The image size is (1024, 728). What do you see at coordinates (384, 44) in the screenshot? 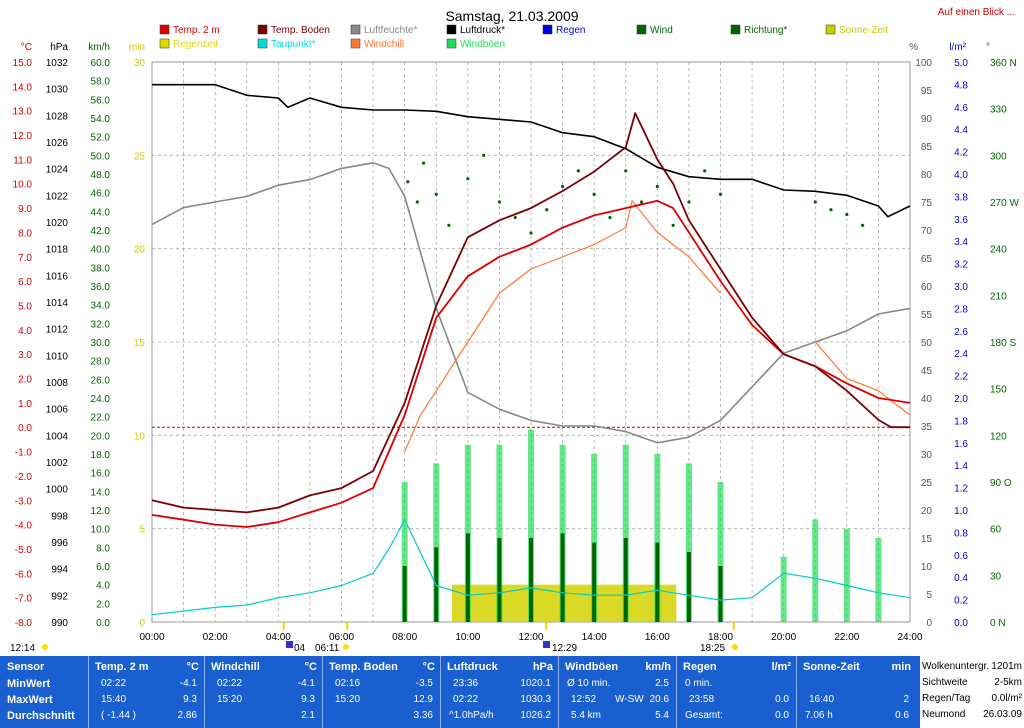
I see `legend-label: Windchill` at bounding box center [384, 44].